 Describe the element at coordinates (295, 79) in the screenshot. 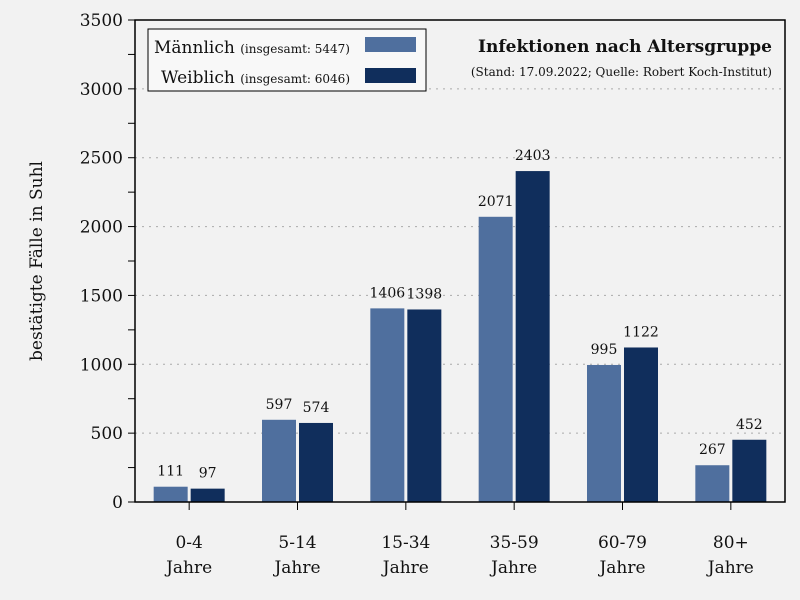

I see `legend-female-note: (insgesamt: 6046)` at that location.